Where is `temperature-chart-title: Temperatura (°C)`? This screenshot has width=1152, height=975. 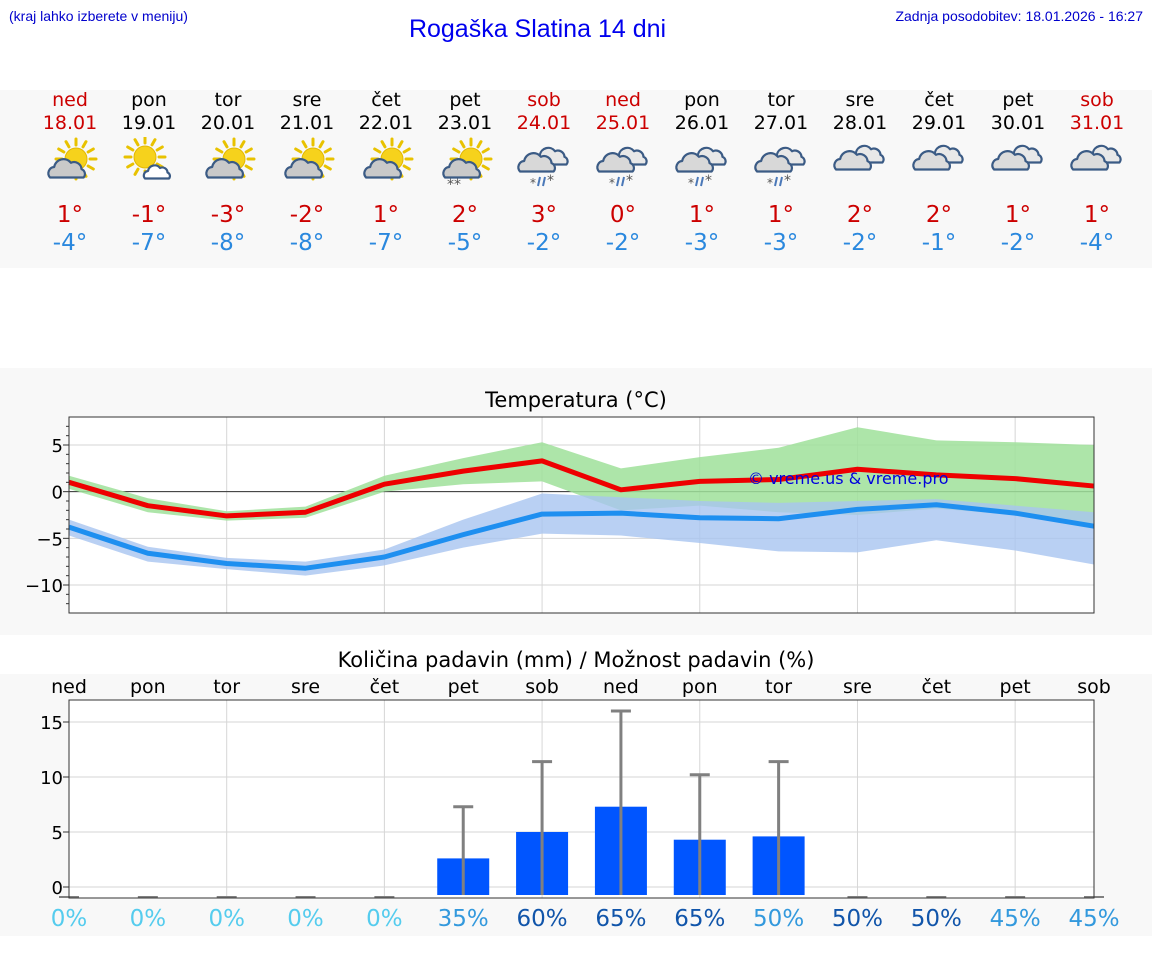 temperature-chart-title: Temperatura (°C) is located at coordinates (576, 400).